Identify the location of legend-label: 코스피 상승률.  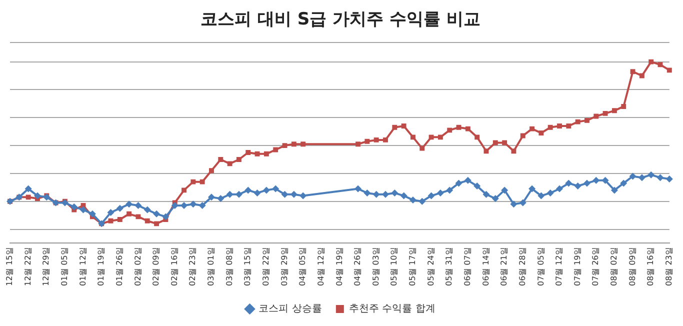
(290, 309).